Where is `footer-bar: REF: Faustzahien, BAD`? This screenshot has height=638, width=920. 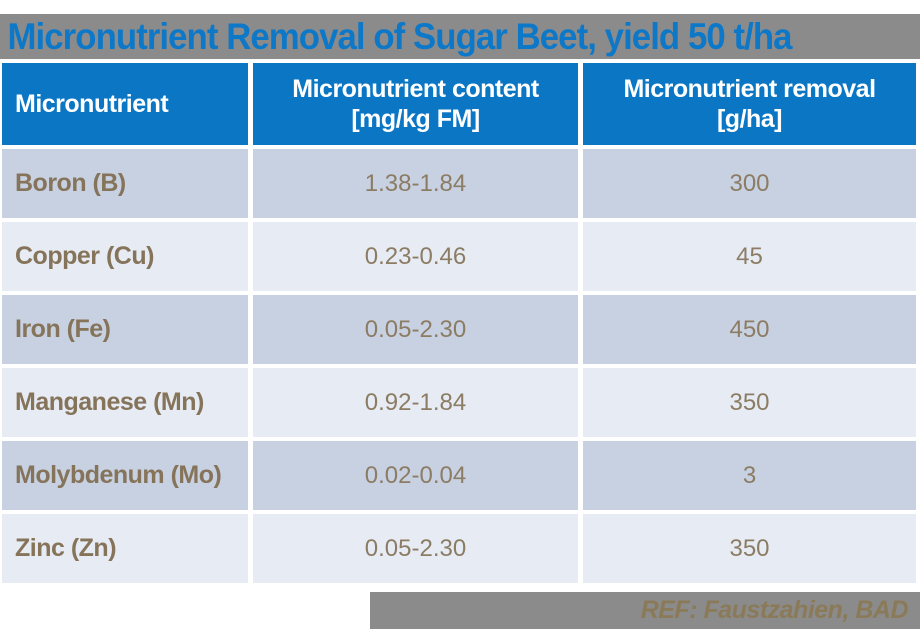 footer-bar: REF: Faustzahien, BAD is located at coordinates (645, 610).